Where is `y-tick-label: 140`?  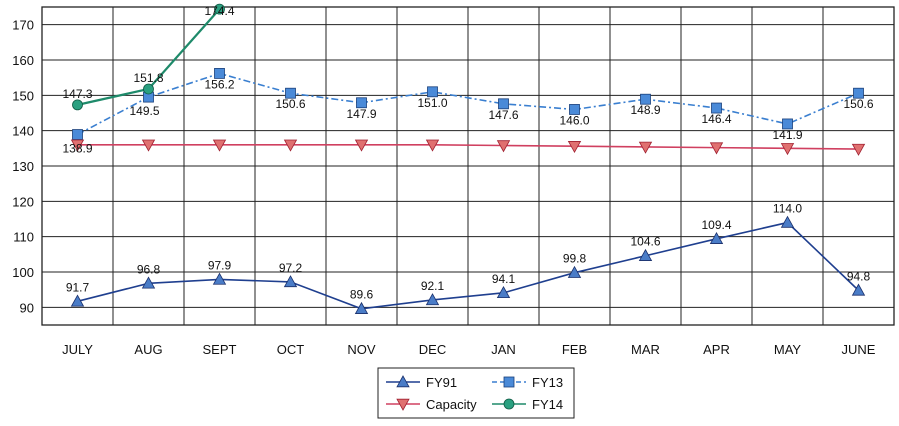
y-tick-label: 140 is located at coordinates (23, 131).